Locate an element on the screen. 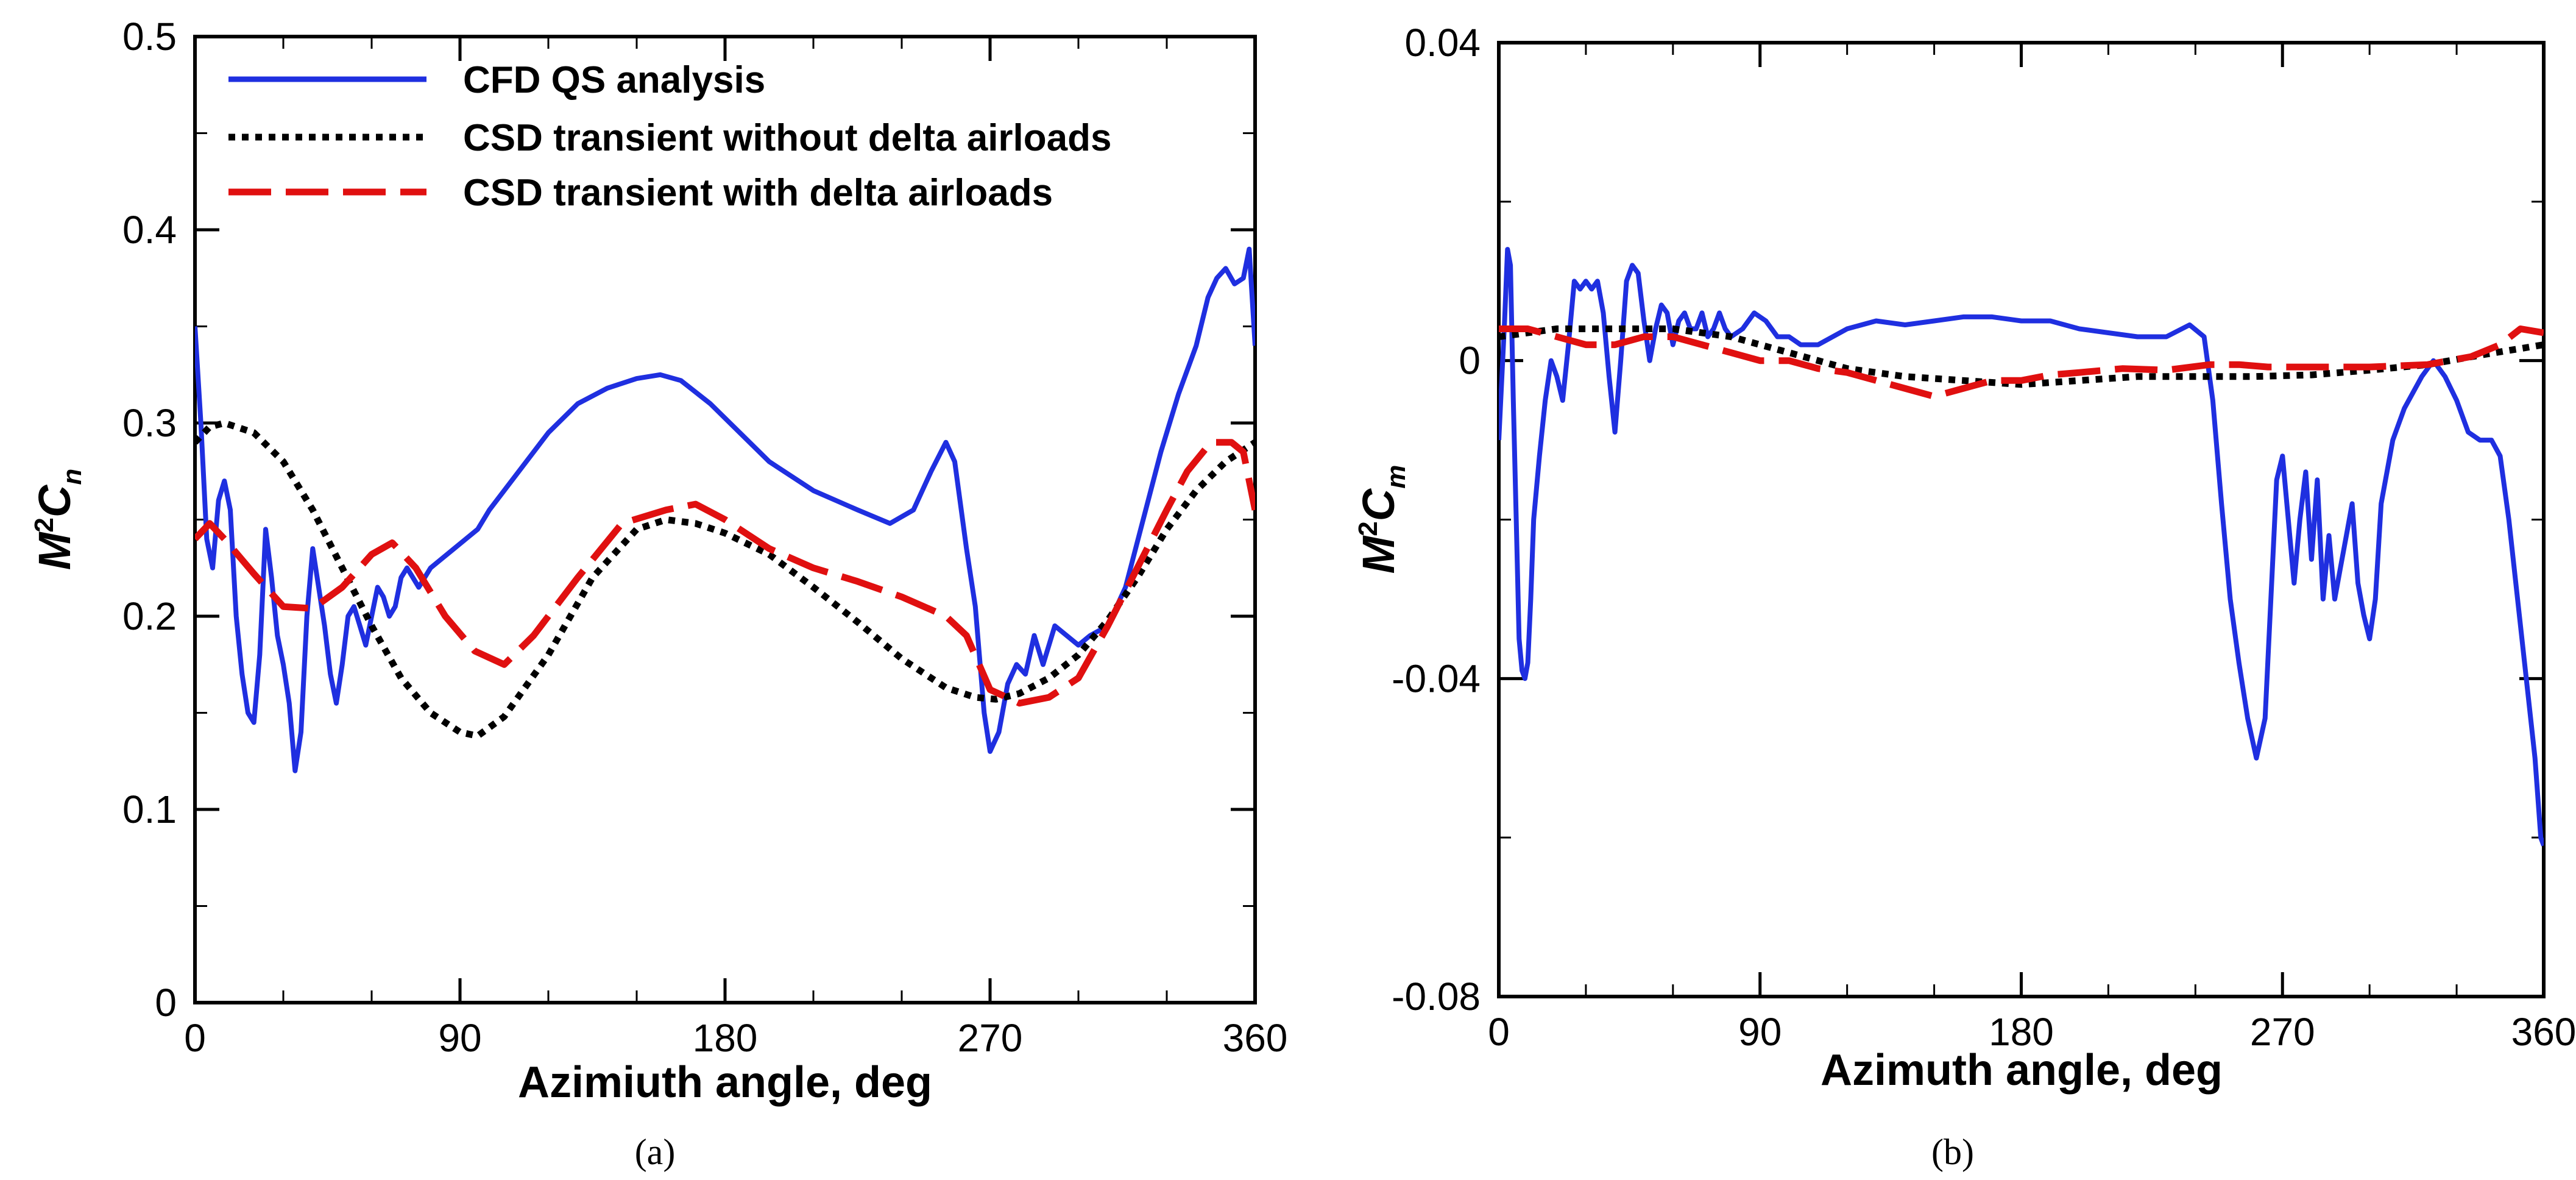 The height and width of the screenshot is (1180, 2576). y-axis-label-b: M2Cm is located at coordinates (1382, 519).